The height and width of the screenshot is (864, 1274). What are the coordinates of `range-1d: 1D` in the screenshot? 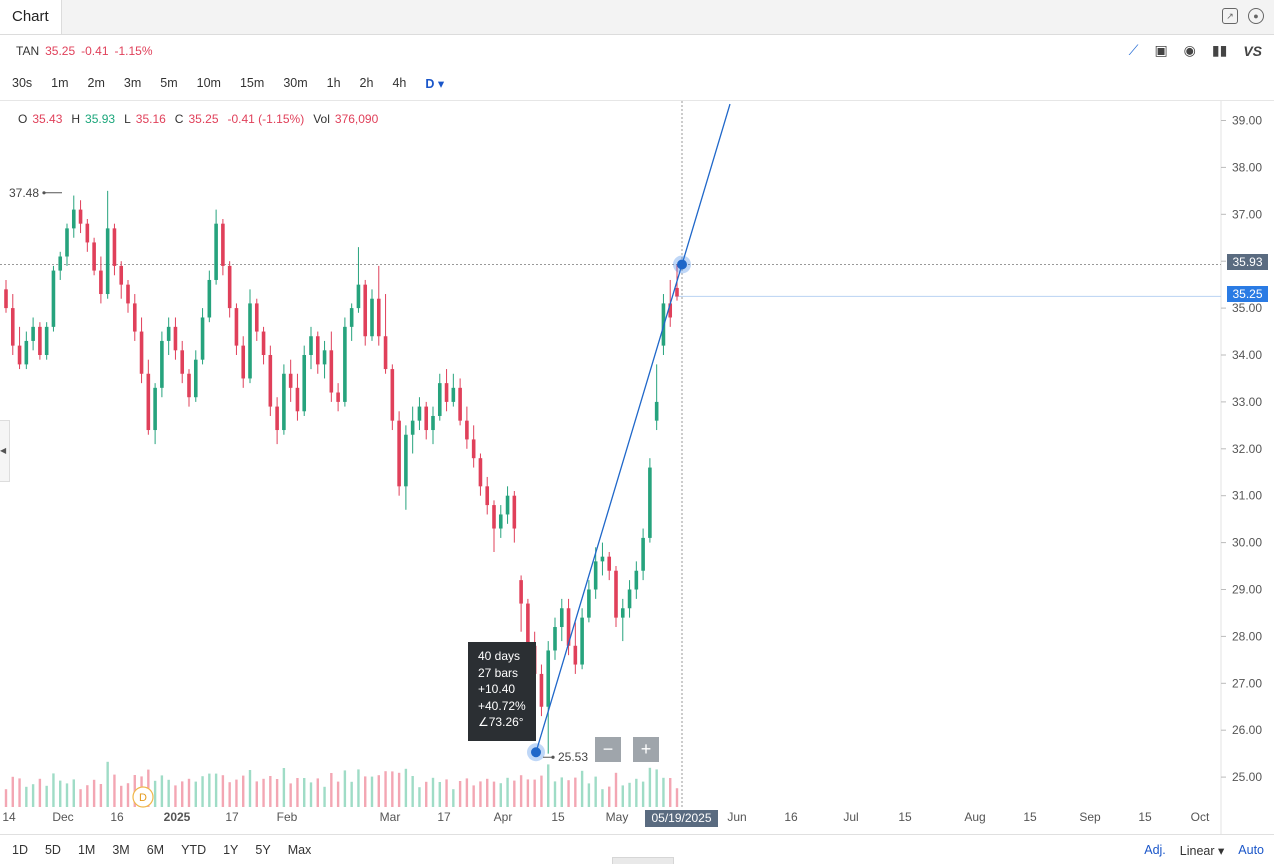 It's located at (20, 850).